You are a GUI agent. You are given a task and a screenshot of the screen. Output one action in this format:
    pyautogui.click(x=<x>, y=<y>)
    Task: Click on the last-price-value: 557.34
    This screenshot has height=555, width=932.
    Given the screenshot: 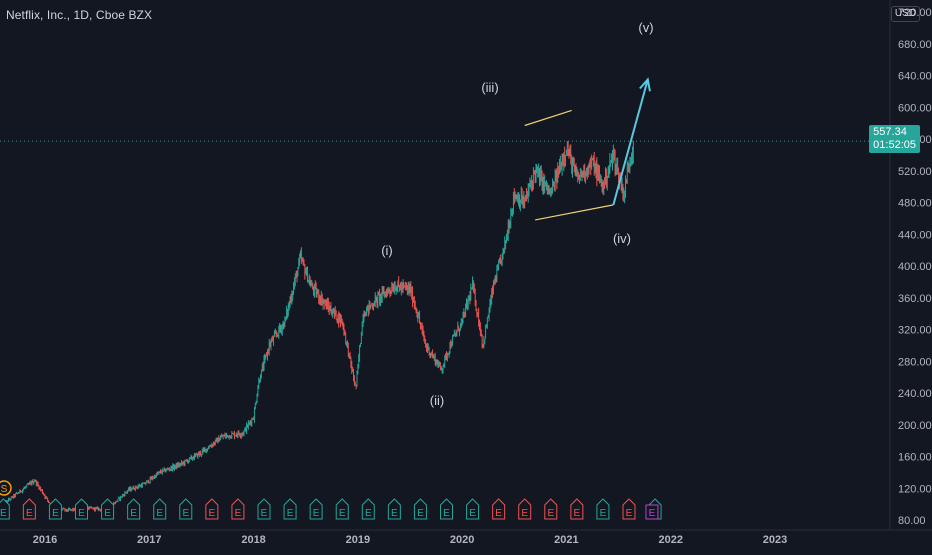 What is the action you would take?
    pyautogui.click(x=890, y=132)
    